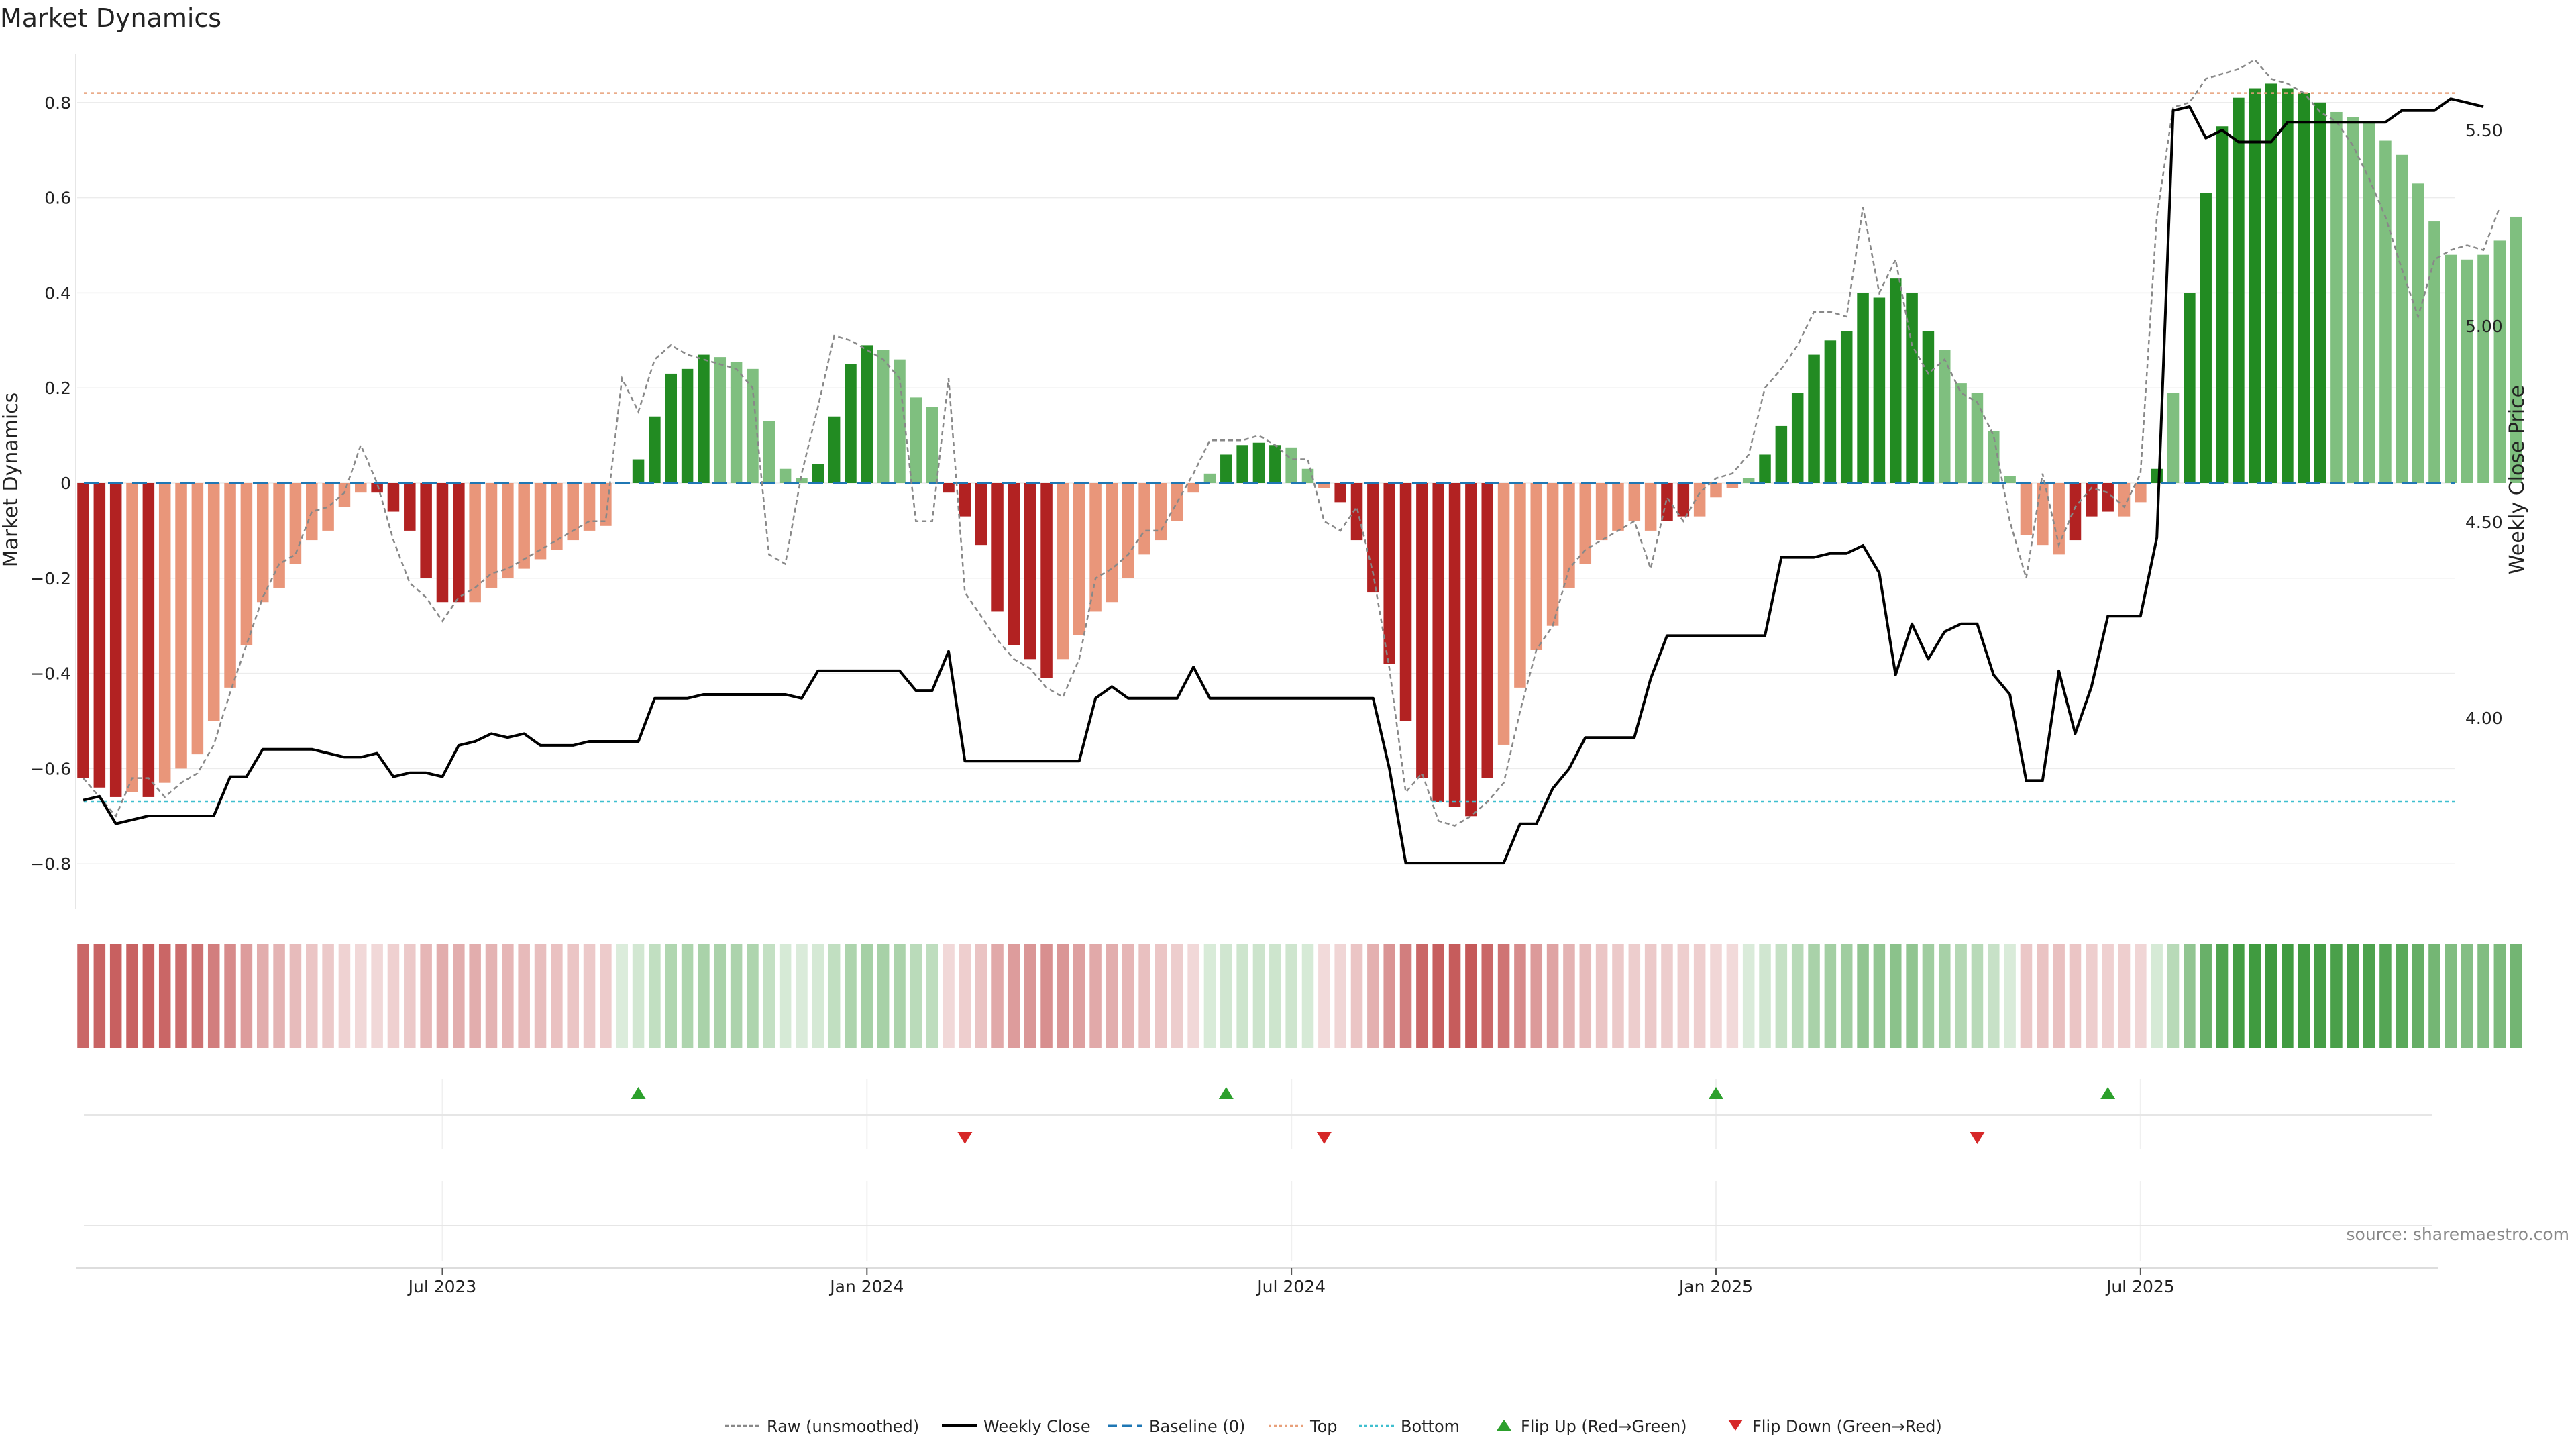 The image size is (2576, 1452). Describe the element at coordinates (1016, 1426) in the screenshot. I see `legend-item-price: Weekly Close` at that location.